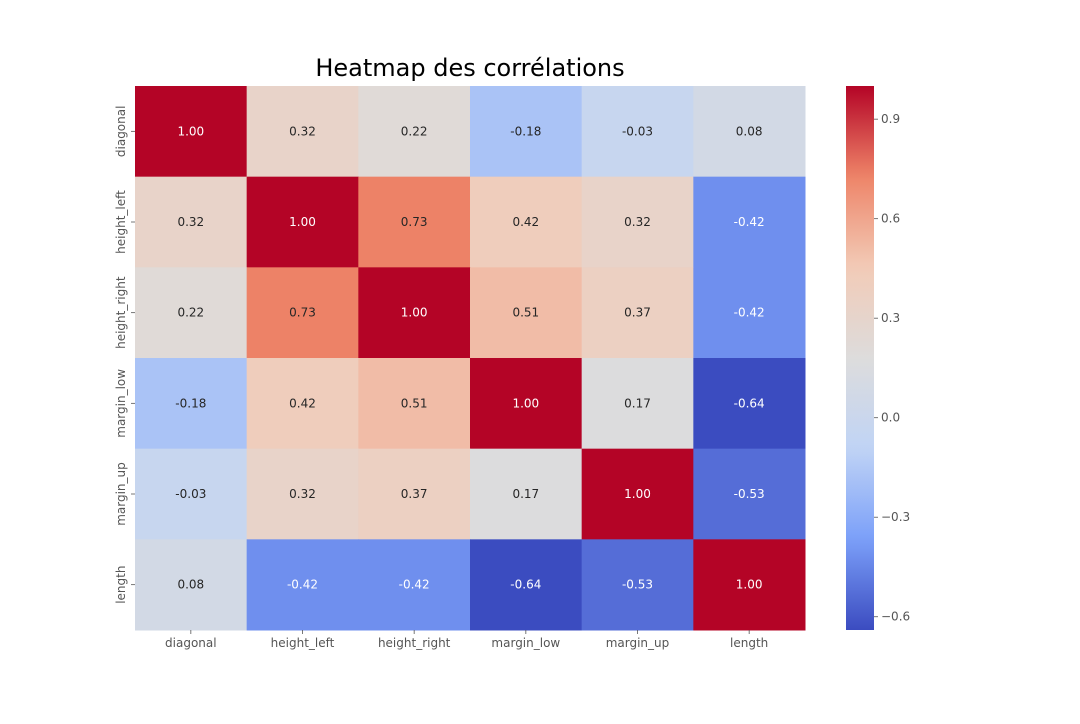  What do you see at coordinates (890, 219) in the screenshot?
I see `colorbar-tick-label: 0.6` at bounding box center [890, 219].